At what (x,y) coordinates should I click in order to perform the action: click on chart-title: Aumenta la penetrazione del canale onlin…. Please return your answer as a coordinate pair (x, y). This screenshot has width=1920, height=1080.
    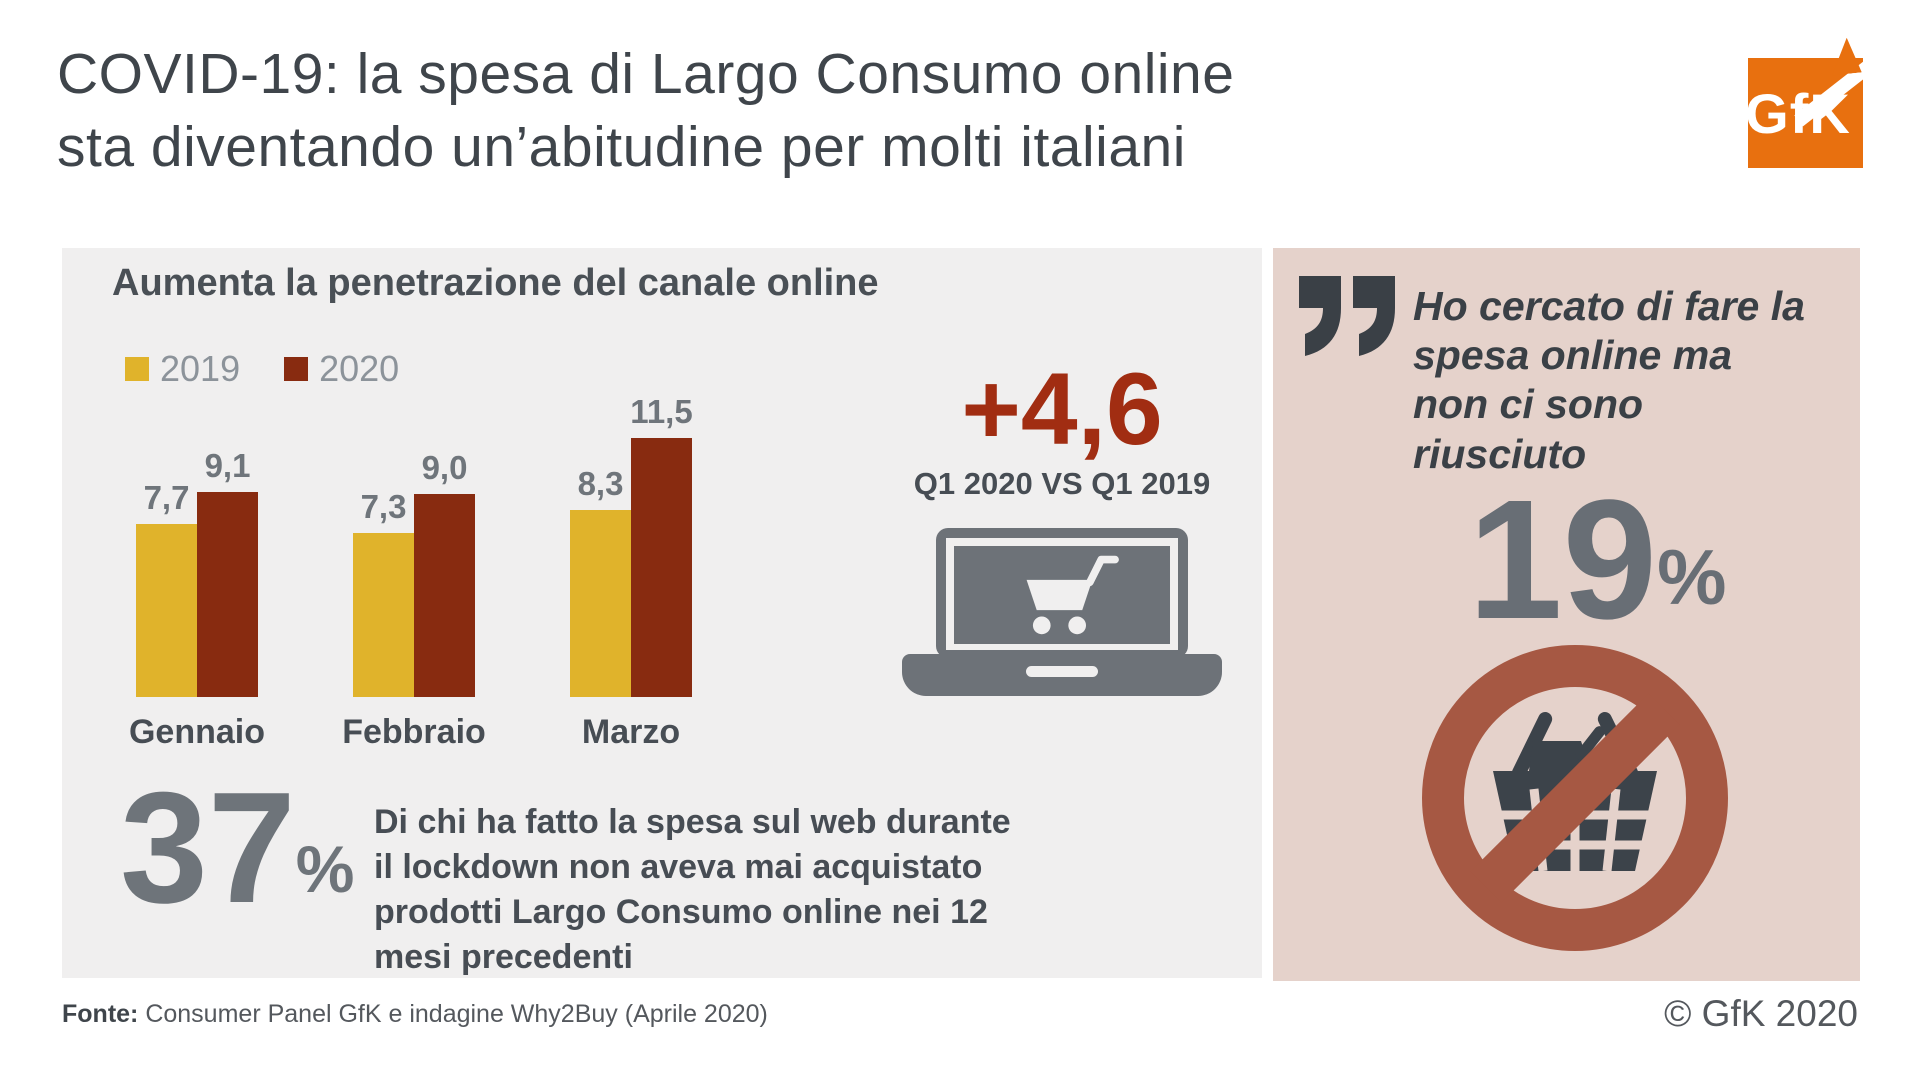
    Looking at the image, I should click on (495, 283).